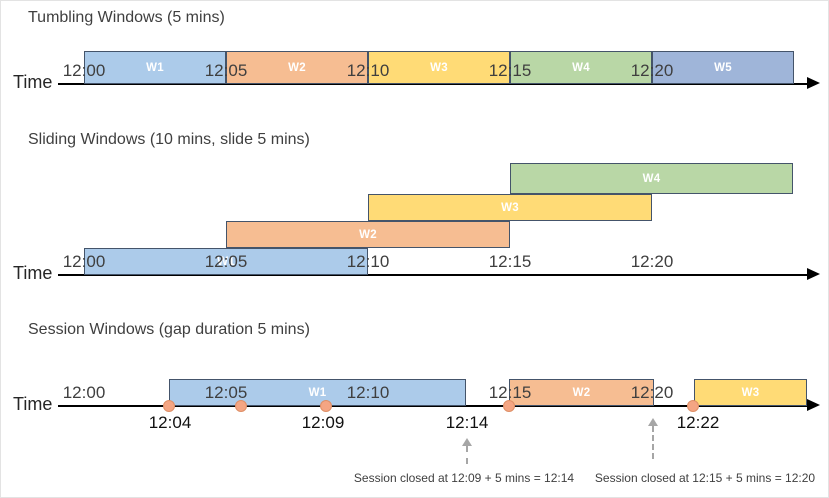 The image size is (829, 498). What do you see at coordinates (169, 139) in the screenshot?
I see `section-title-sliding: Sliding Windows (10 mins, slide 5 mins)` at bounding box center [169, 139].